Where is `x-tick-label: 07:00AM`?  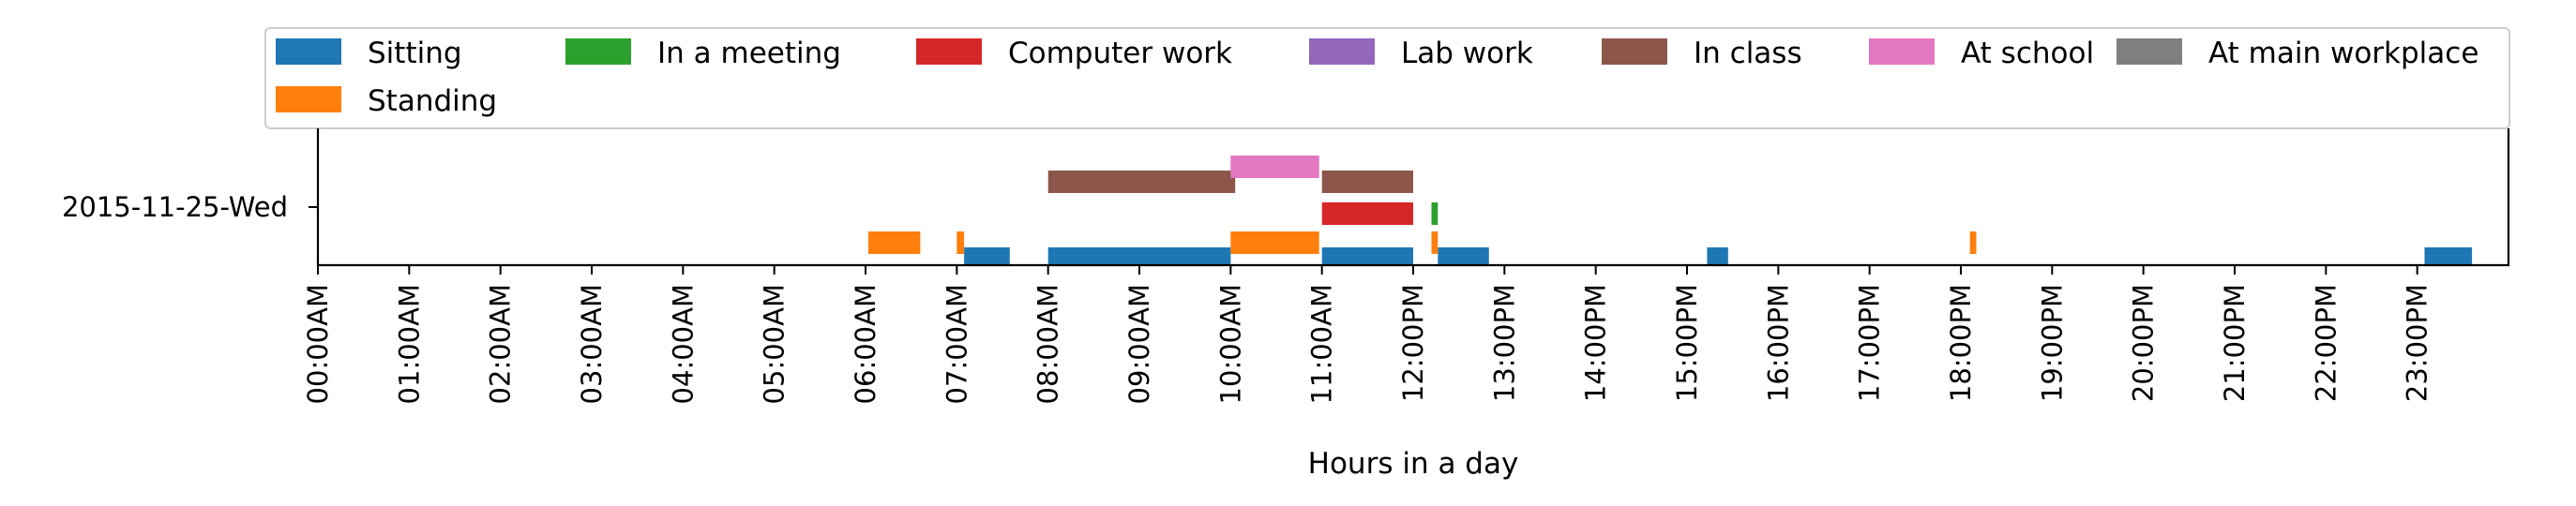 x-tick-label: 07:00AM is located at coordinates (956, 344).